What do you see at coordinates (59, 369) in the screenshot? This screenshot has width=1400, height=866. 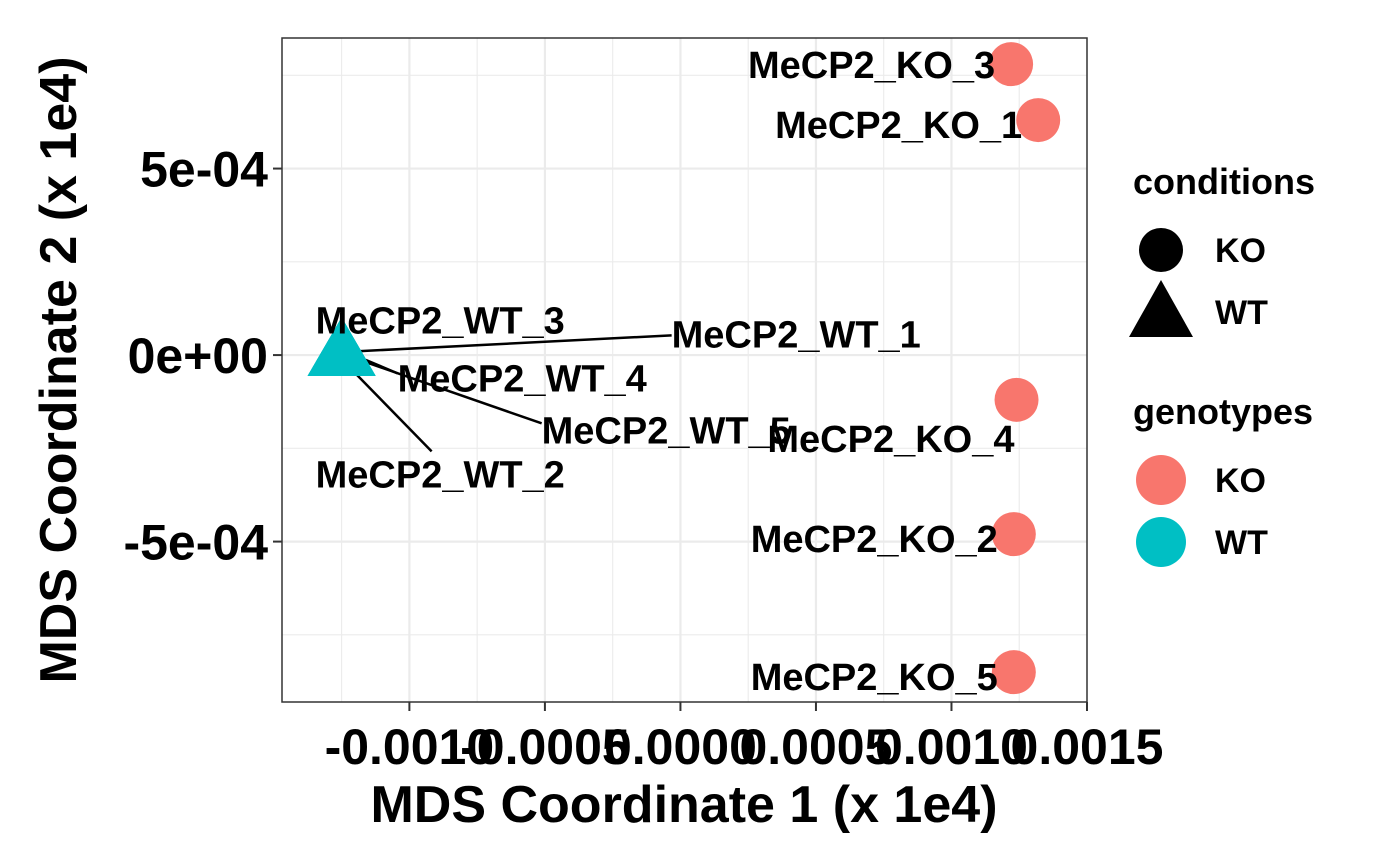 I see `y-axis-title: MDS Coordinate 2 (x 1e4)` at bounding box center [59, 369].